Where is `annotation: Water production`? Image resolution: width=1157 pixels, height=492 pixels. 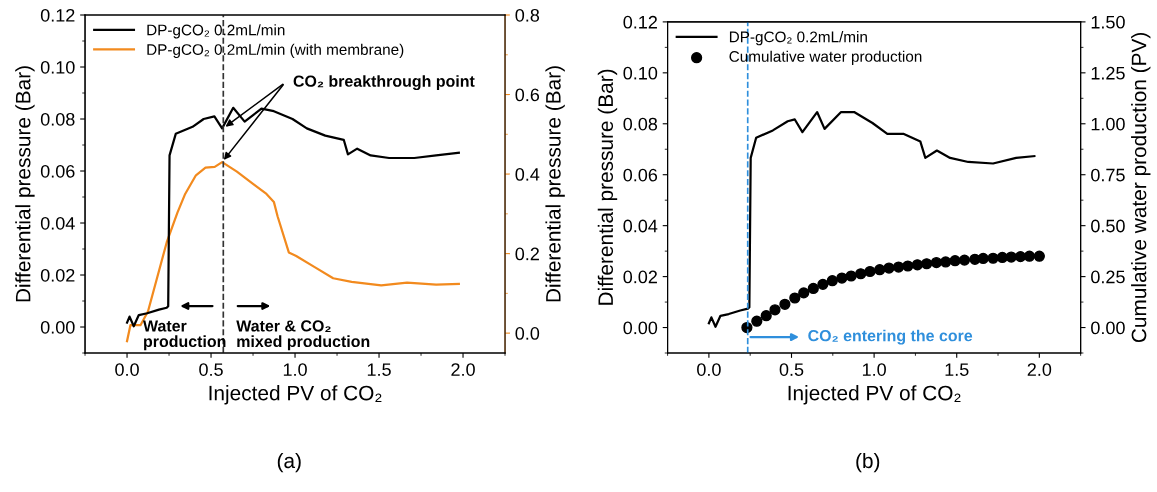 annotation: Water production is located at coordinates (184, 335).